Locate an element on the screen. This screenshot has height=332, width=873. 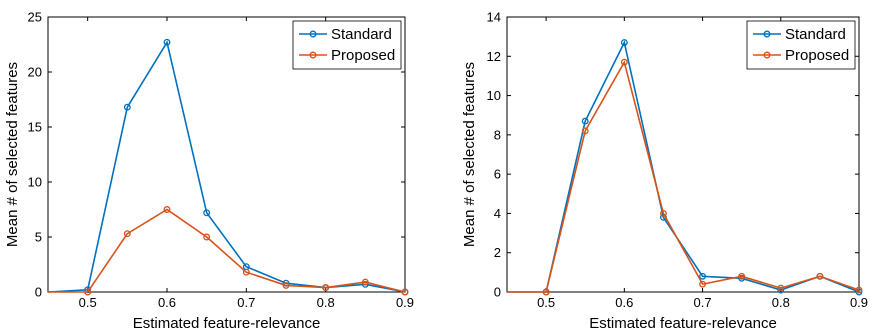
y-tick-label: 15 is located at coordinates (35, 127).